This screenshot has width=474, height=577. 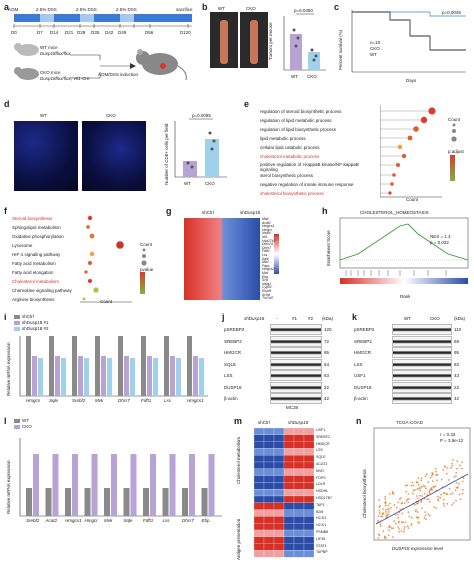 What do you see at coordinates (319, 450) in the screenshot?
I see `heatmap-m-gene-label: LSS` at bounding box center [319, 450].